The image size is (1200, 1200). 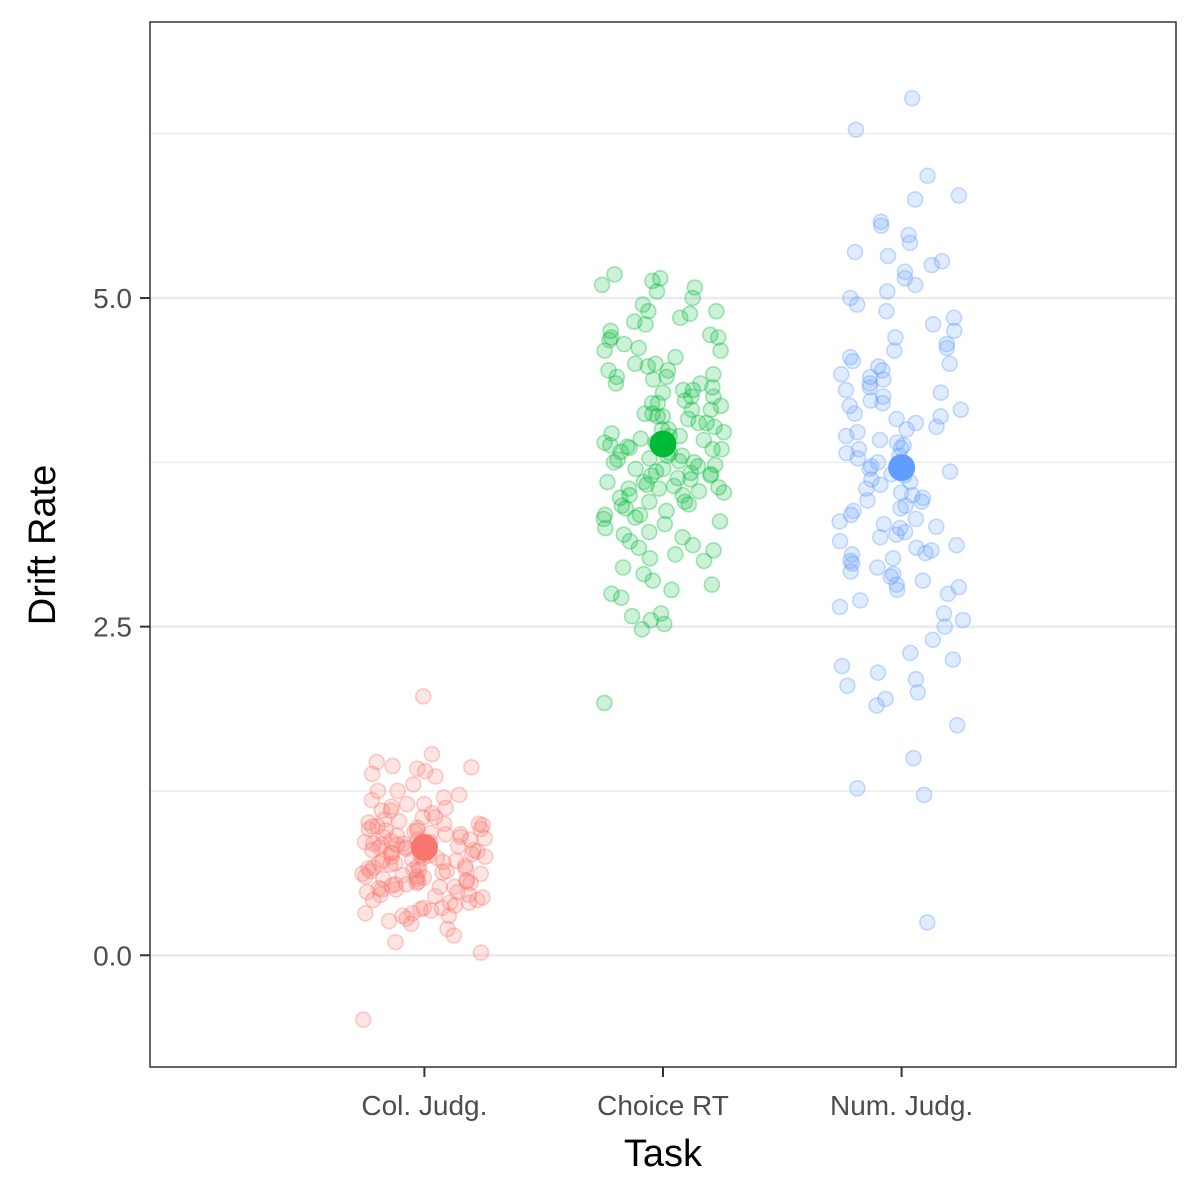 I want to click on x-tick-label: Col. Judg., so click(x=424, y=1105).